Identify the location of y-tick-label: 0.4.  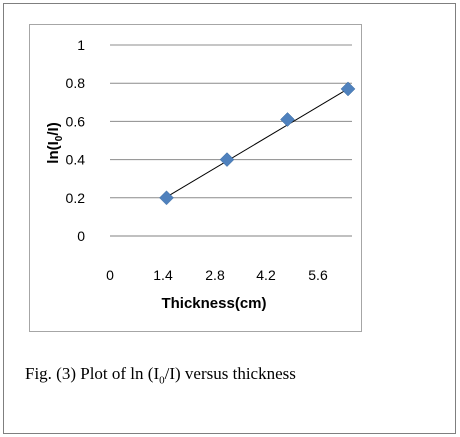
(76, 160).